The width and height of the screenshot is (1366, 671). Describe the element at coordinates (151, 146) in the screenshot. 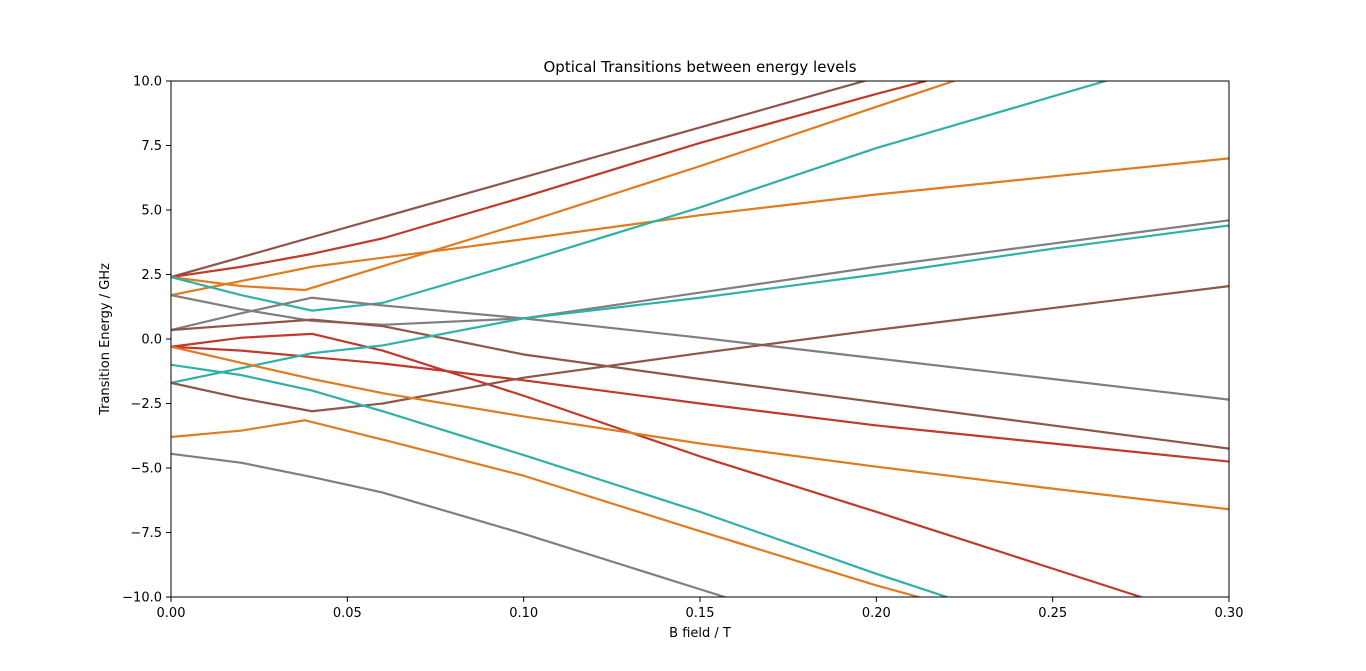

I see `y-tick-label: 7.5` at that location.